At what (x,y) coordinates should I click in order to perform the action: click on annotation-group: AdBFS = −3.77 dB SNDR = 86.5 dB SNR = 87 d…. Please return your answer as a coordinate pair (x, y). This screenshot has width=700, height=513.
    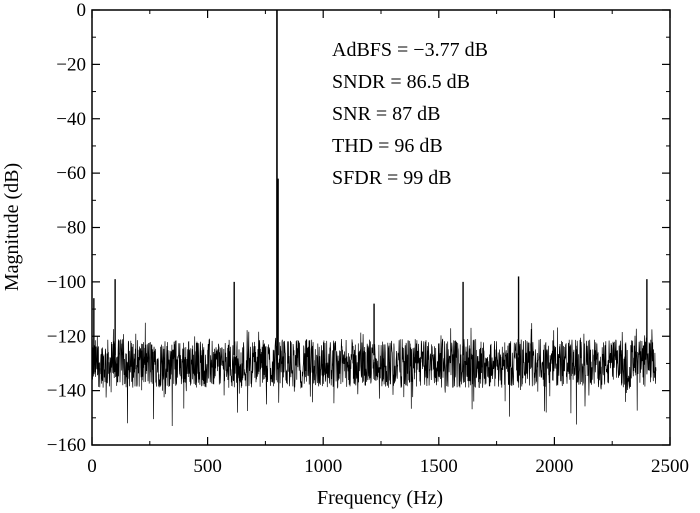
    Looking at the image, I should click on (410, 114).